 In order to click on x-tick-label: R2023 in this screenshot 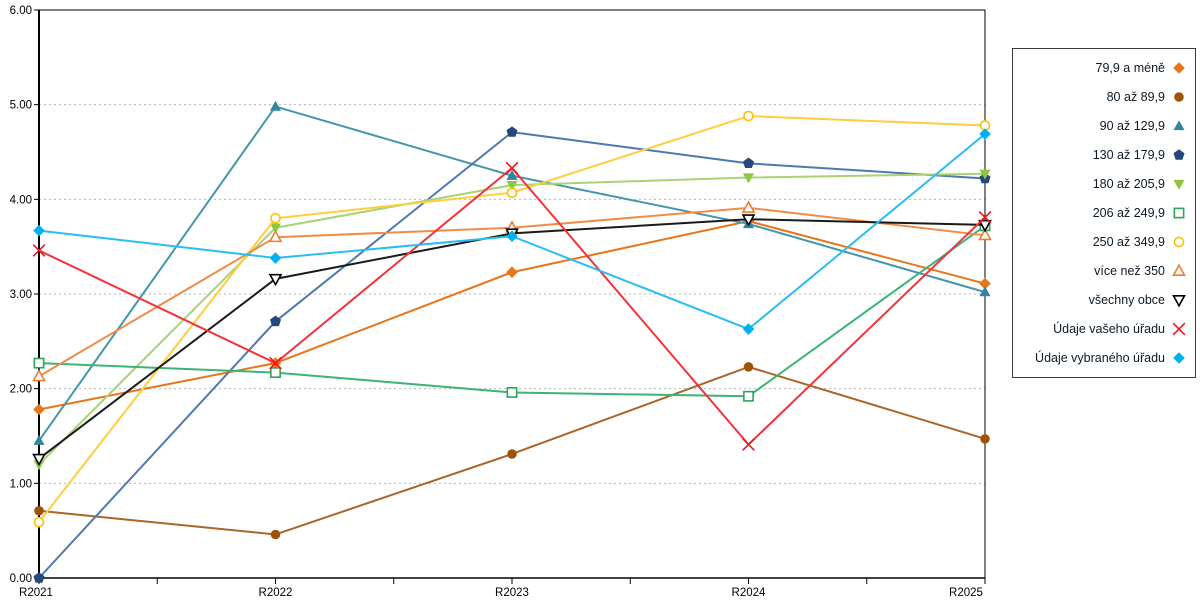, I will do `click(512, 593)`.